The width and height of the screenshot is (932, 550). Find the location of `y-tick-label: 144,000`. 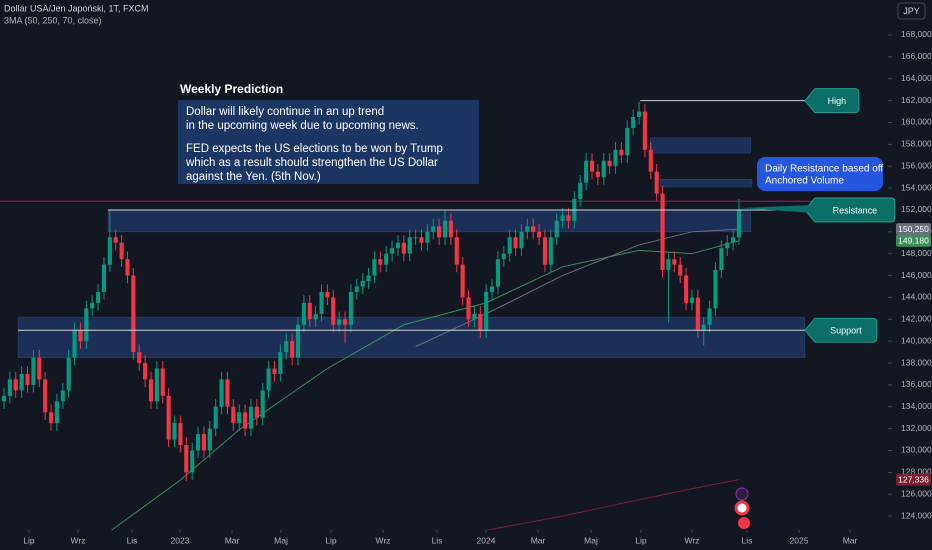

y-tick-label: 144,000 is located at coordinates (916, 297).